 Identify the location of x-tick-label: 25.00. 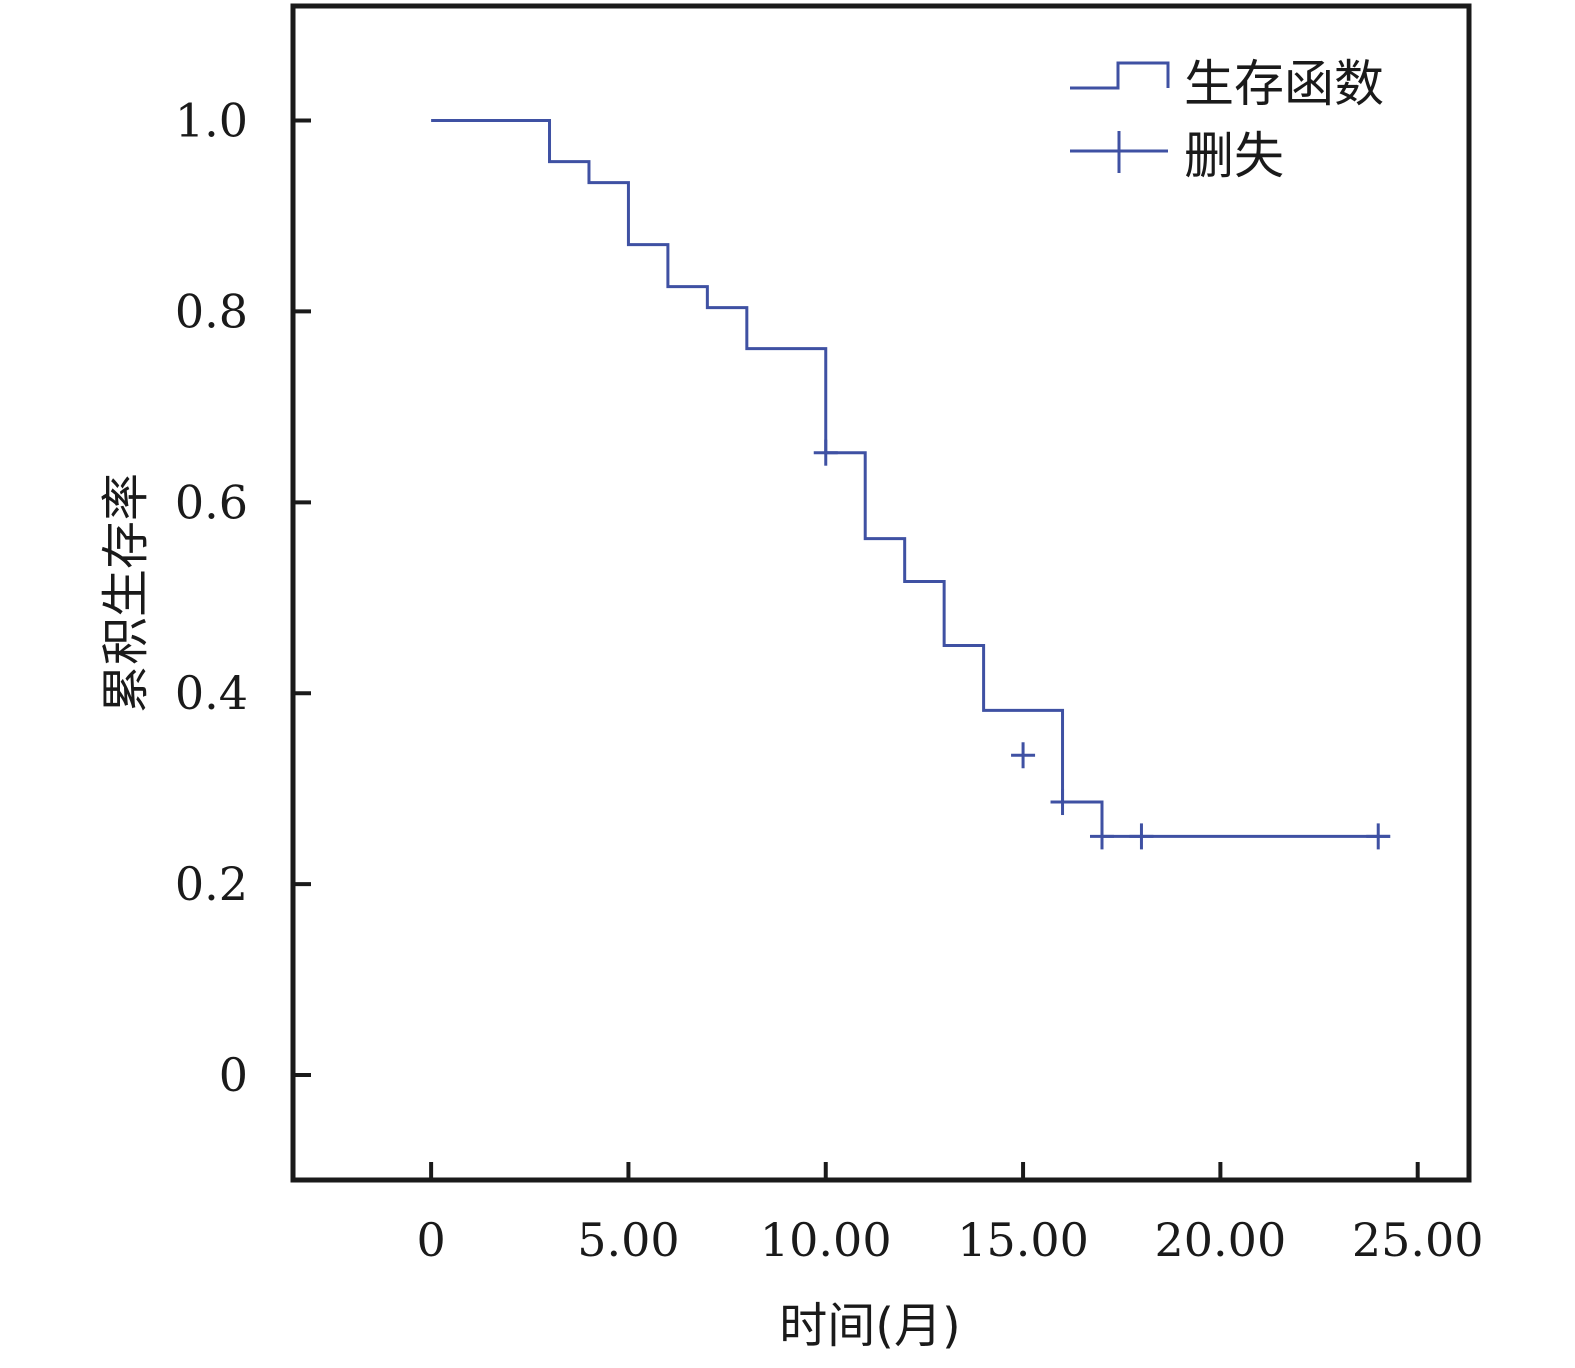
(1418, 1240).